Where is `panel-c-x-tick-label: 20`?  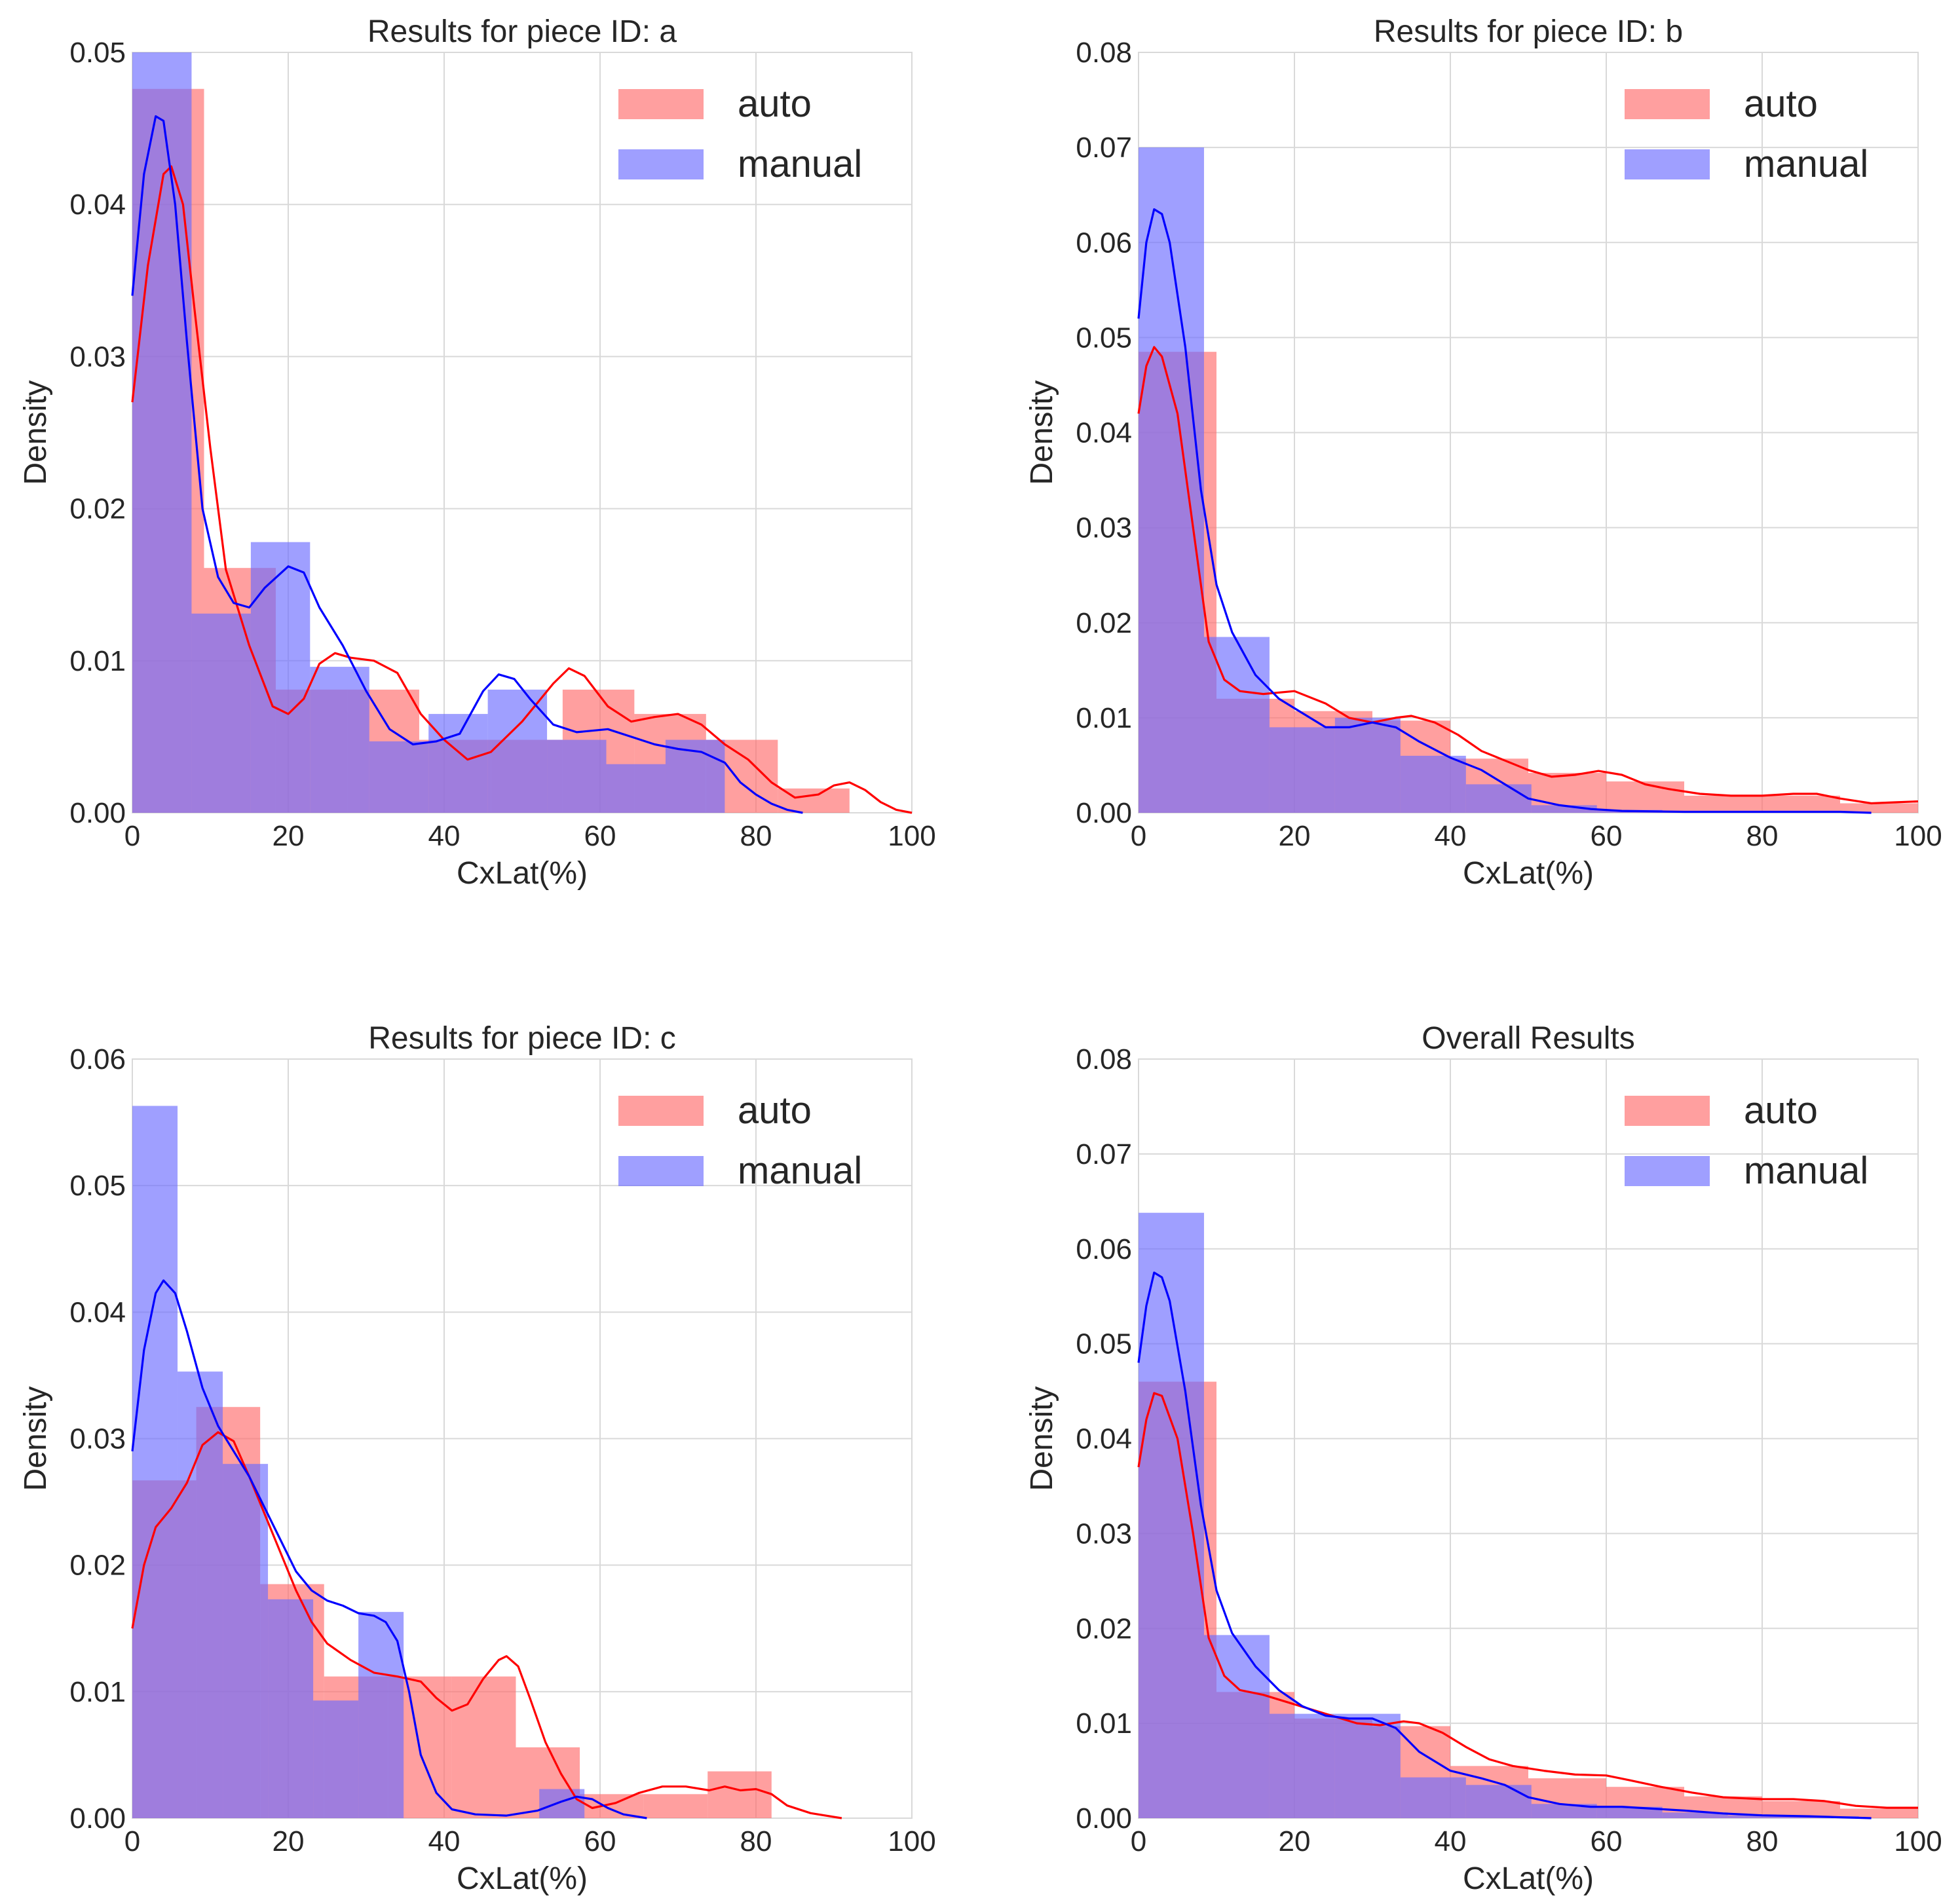
panel-c-x-tick-label: 20 is located at coordinates (289, 1841).